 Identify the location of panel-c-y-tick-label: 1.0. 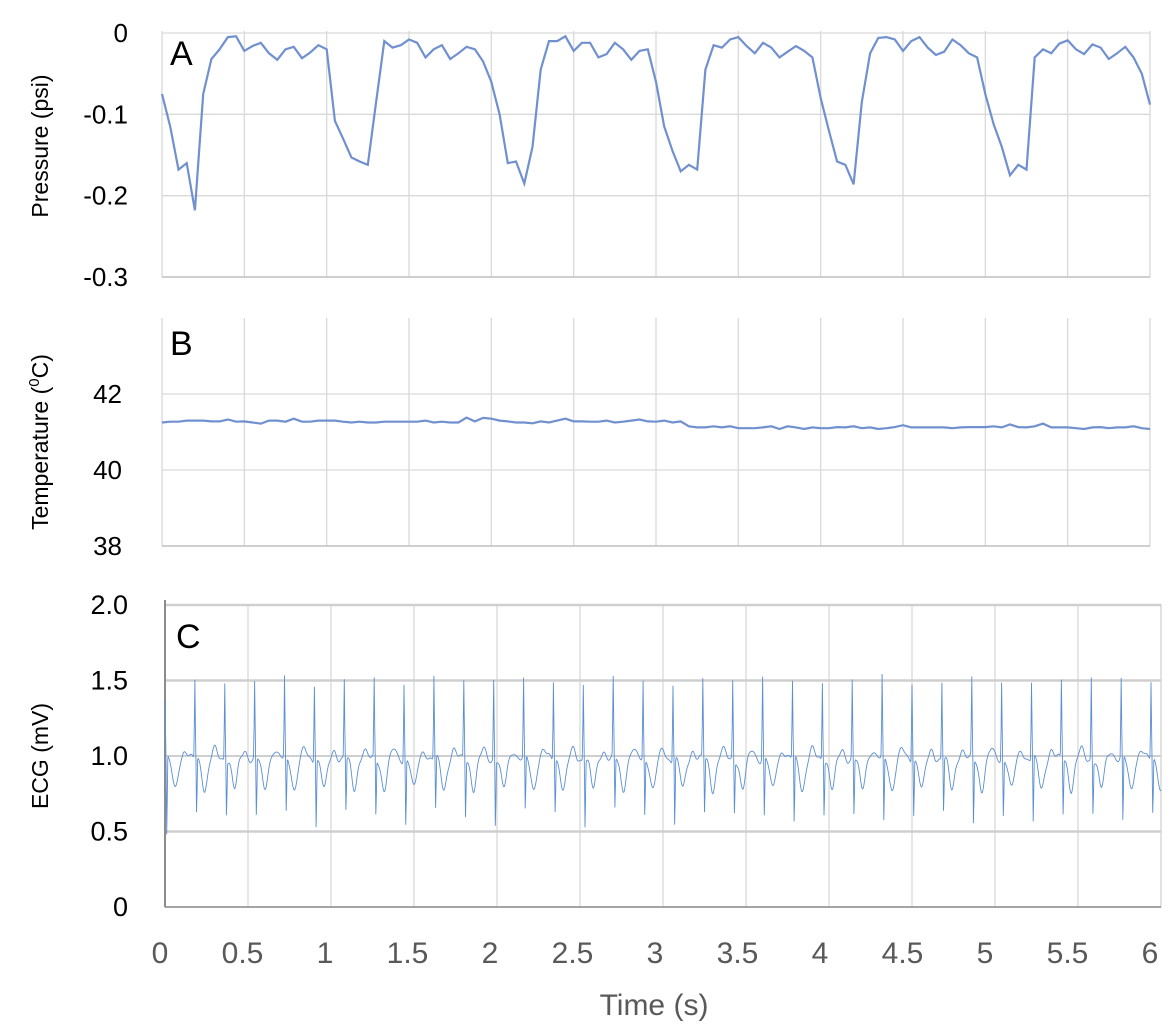
(109, 756).